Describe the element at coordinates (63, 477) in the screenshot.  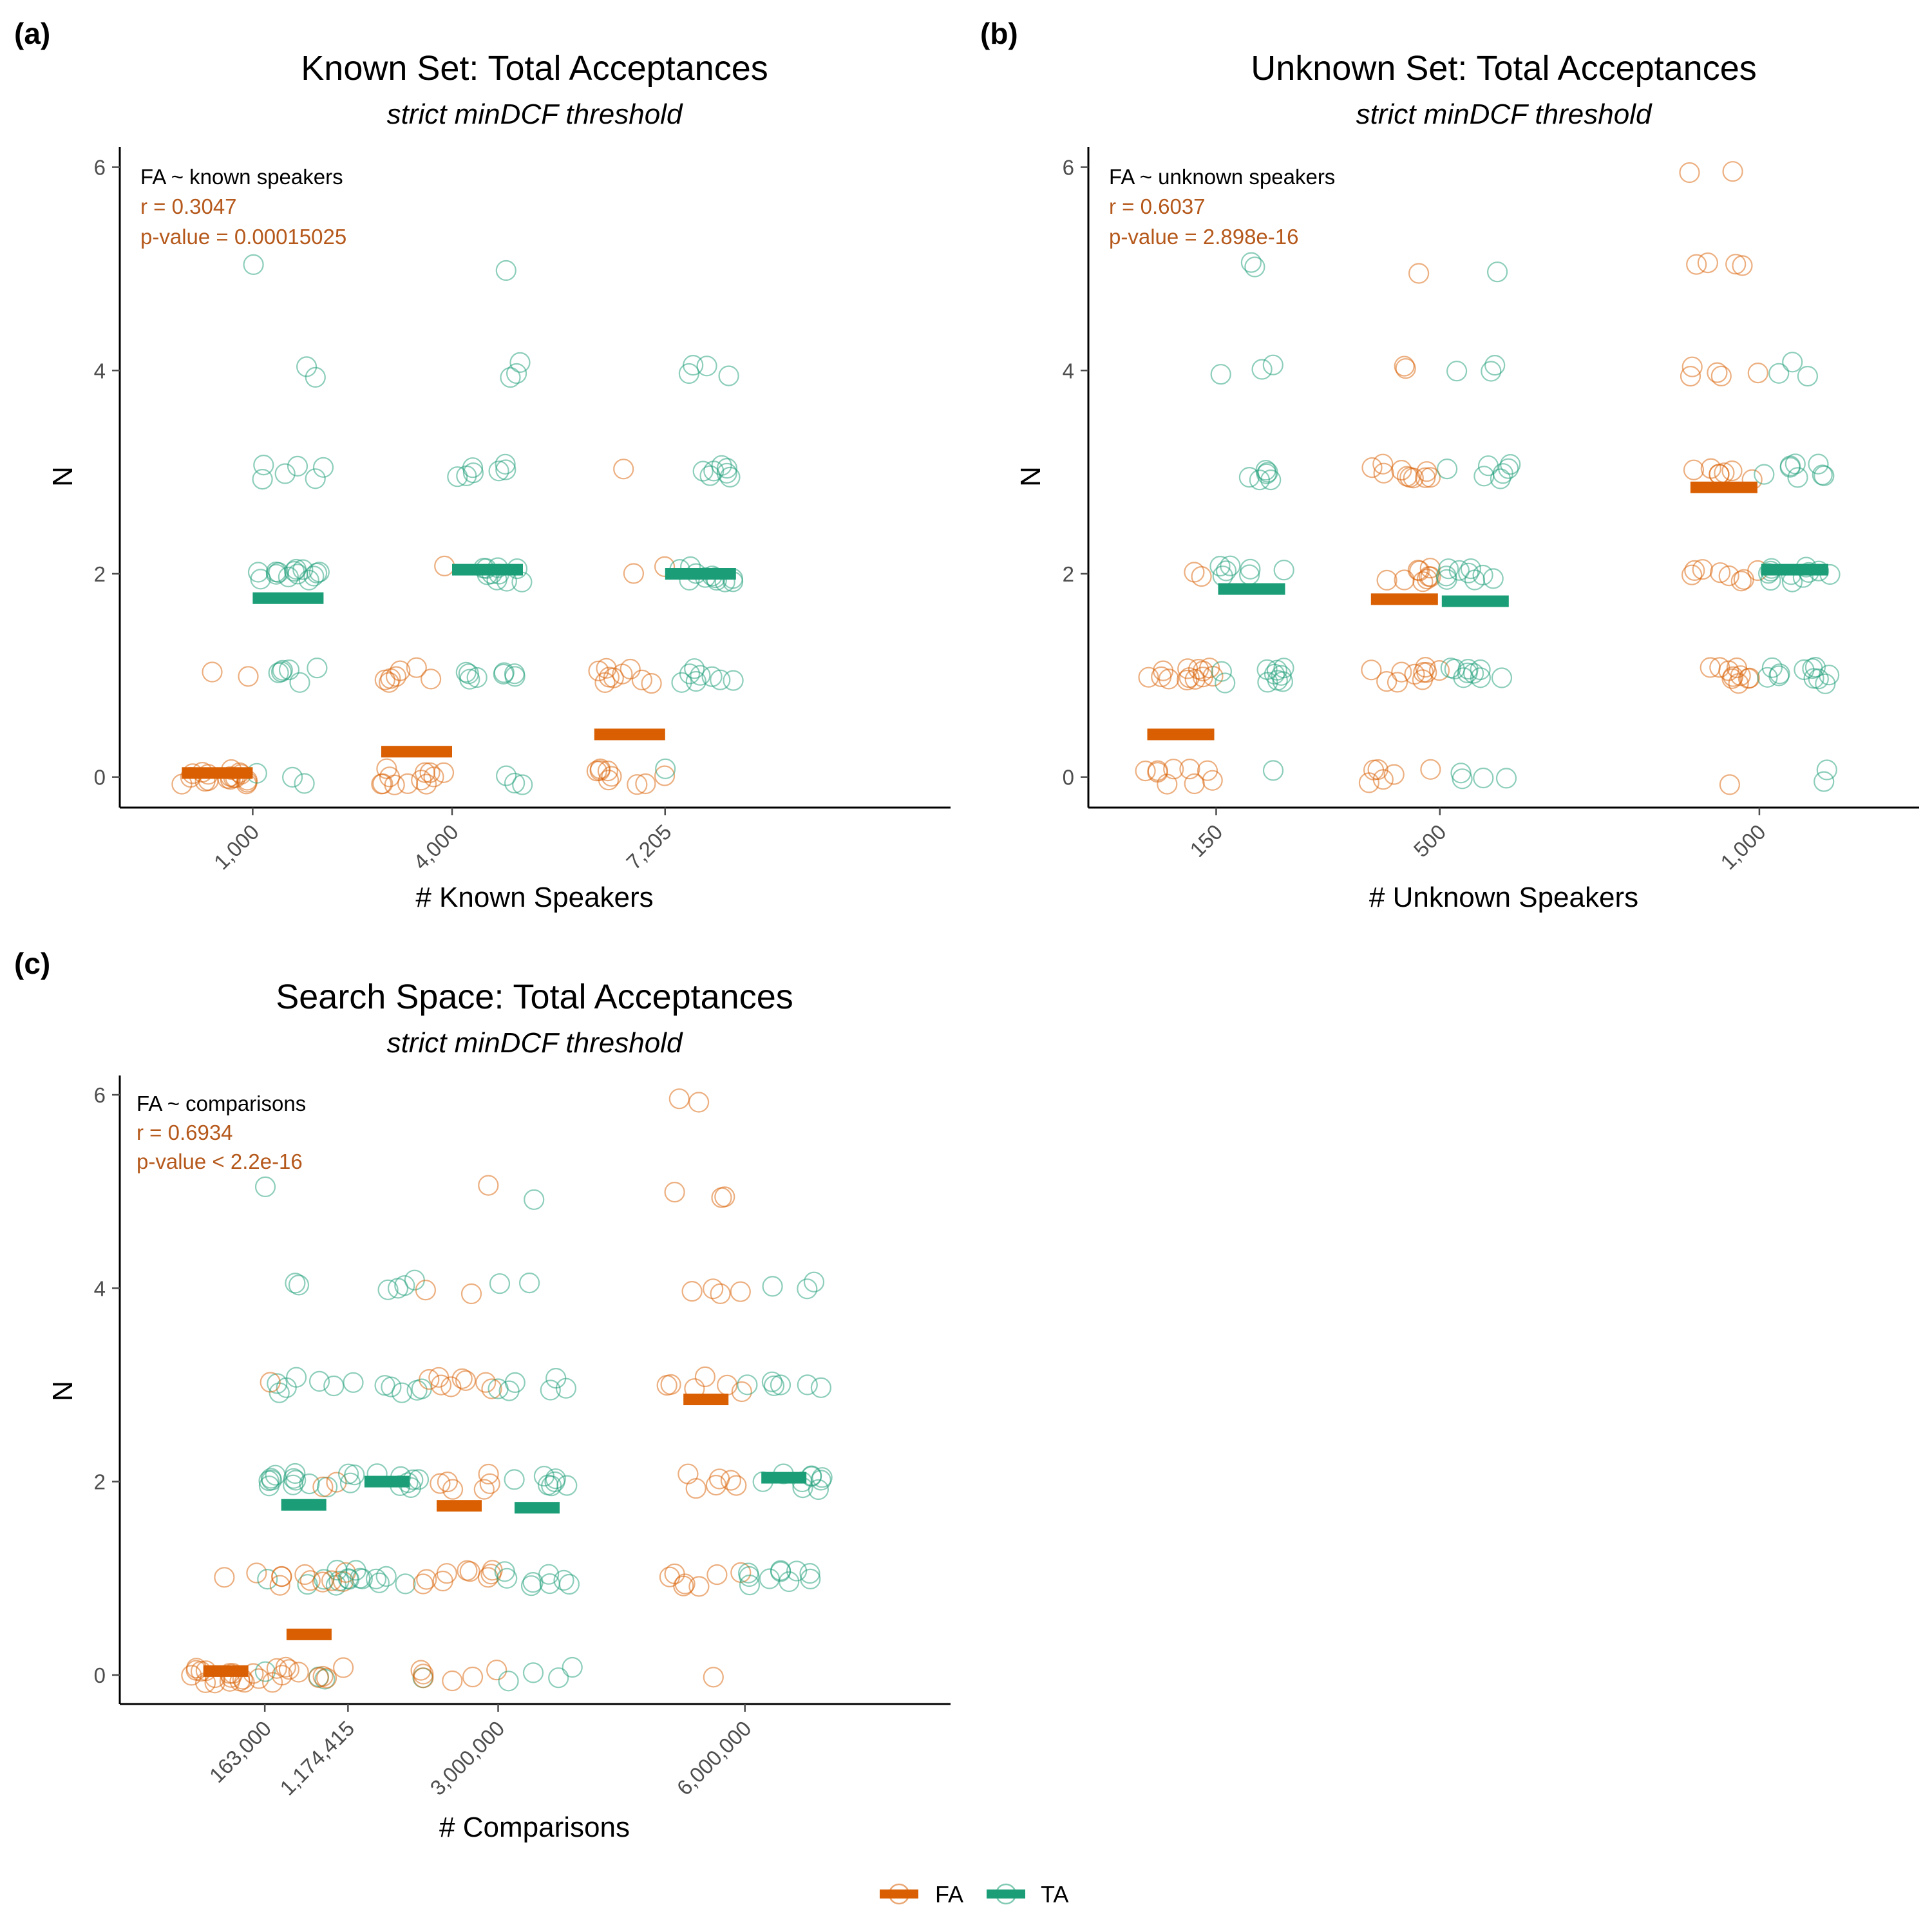
I see `panel-a-y-axis-title: N` at that location.